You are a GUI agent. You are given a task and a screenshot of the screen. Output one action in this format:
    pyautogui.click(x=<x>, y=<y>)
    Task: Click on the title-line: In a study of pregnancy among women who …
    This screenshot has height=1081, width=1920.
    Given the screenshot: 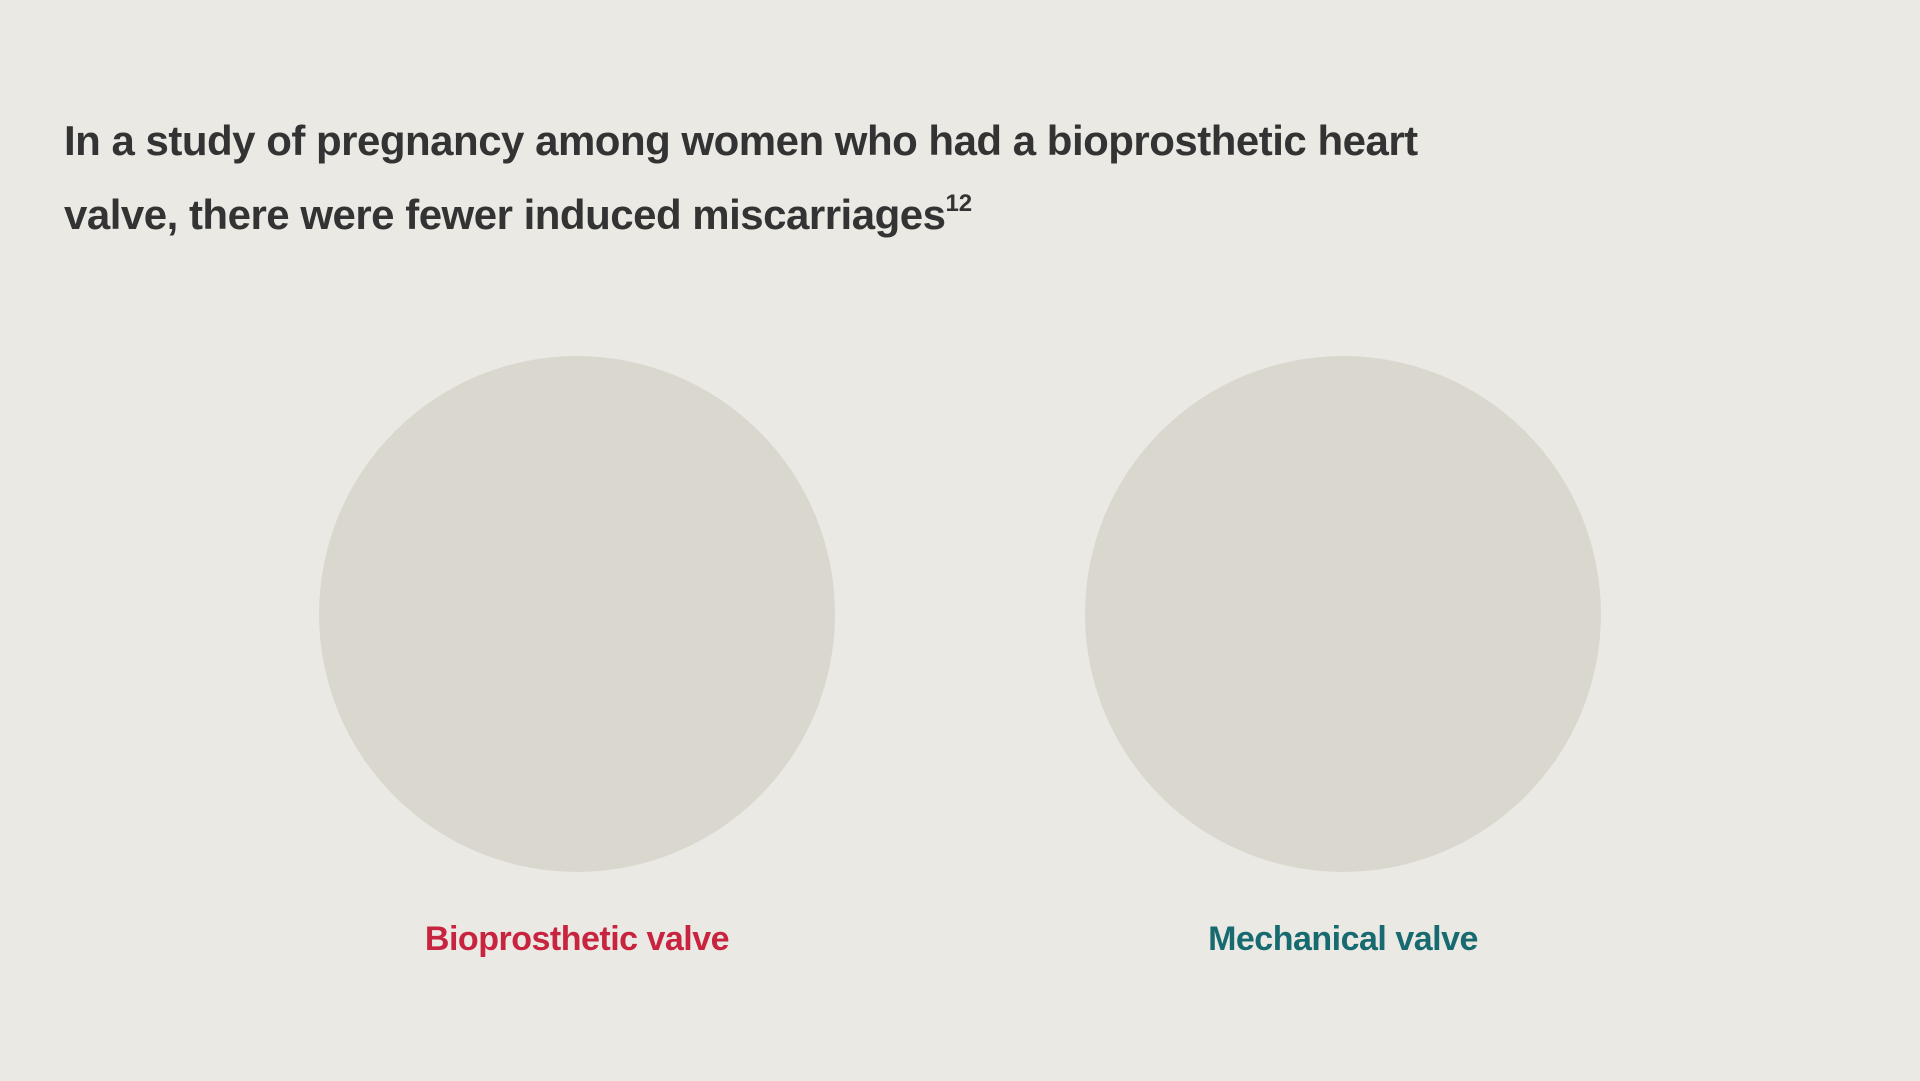 What is the action you would take?
    pyautogui.click(x=741, y=140)
    